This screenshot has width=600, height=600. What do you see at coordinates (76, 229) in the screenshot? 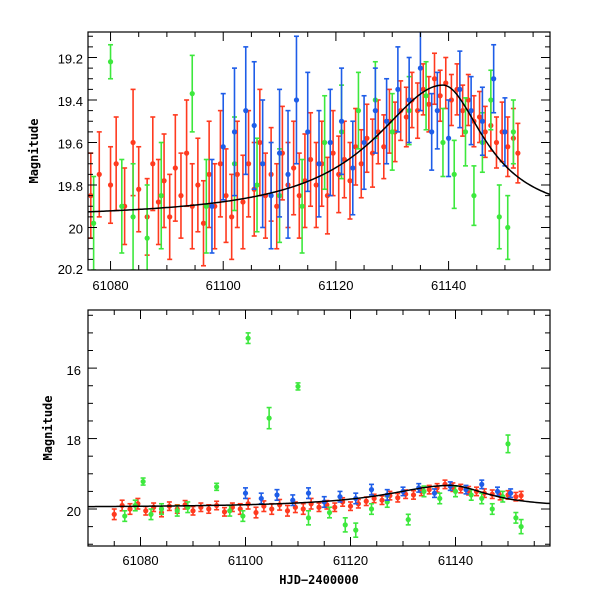
I see `top-y-tick-label: 20` at bounding box center [76, 229].